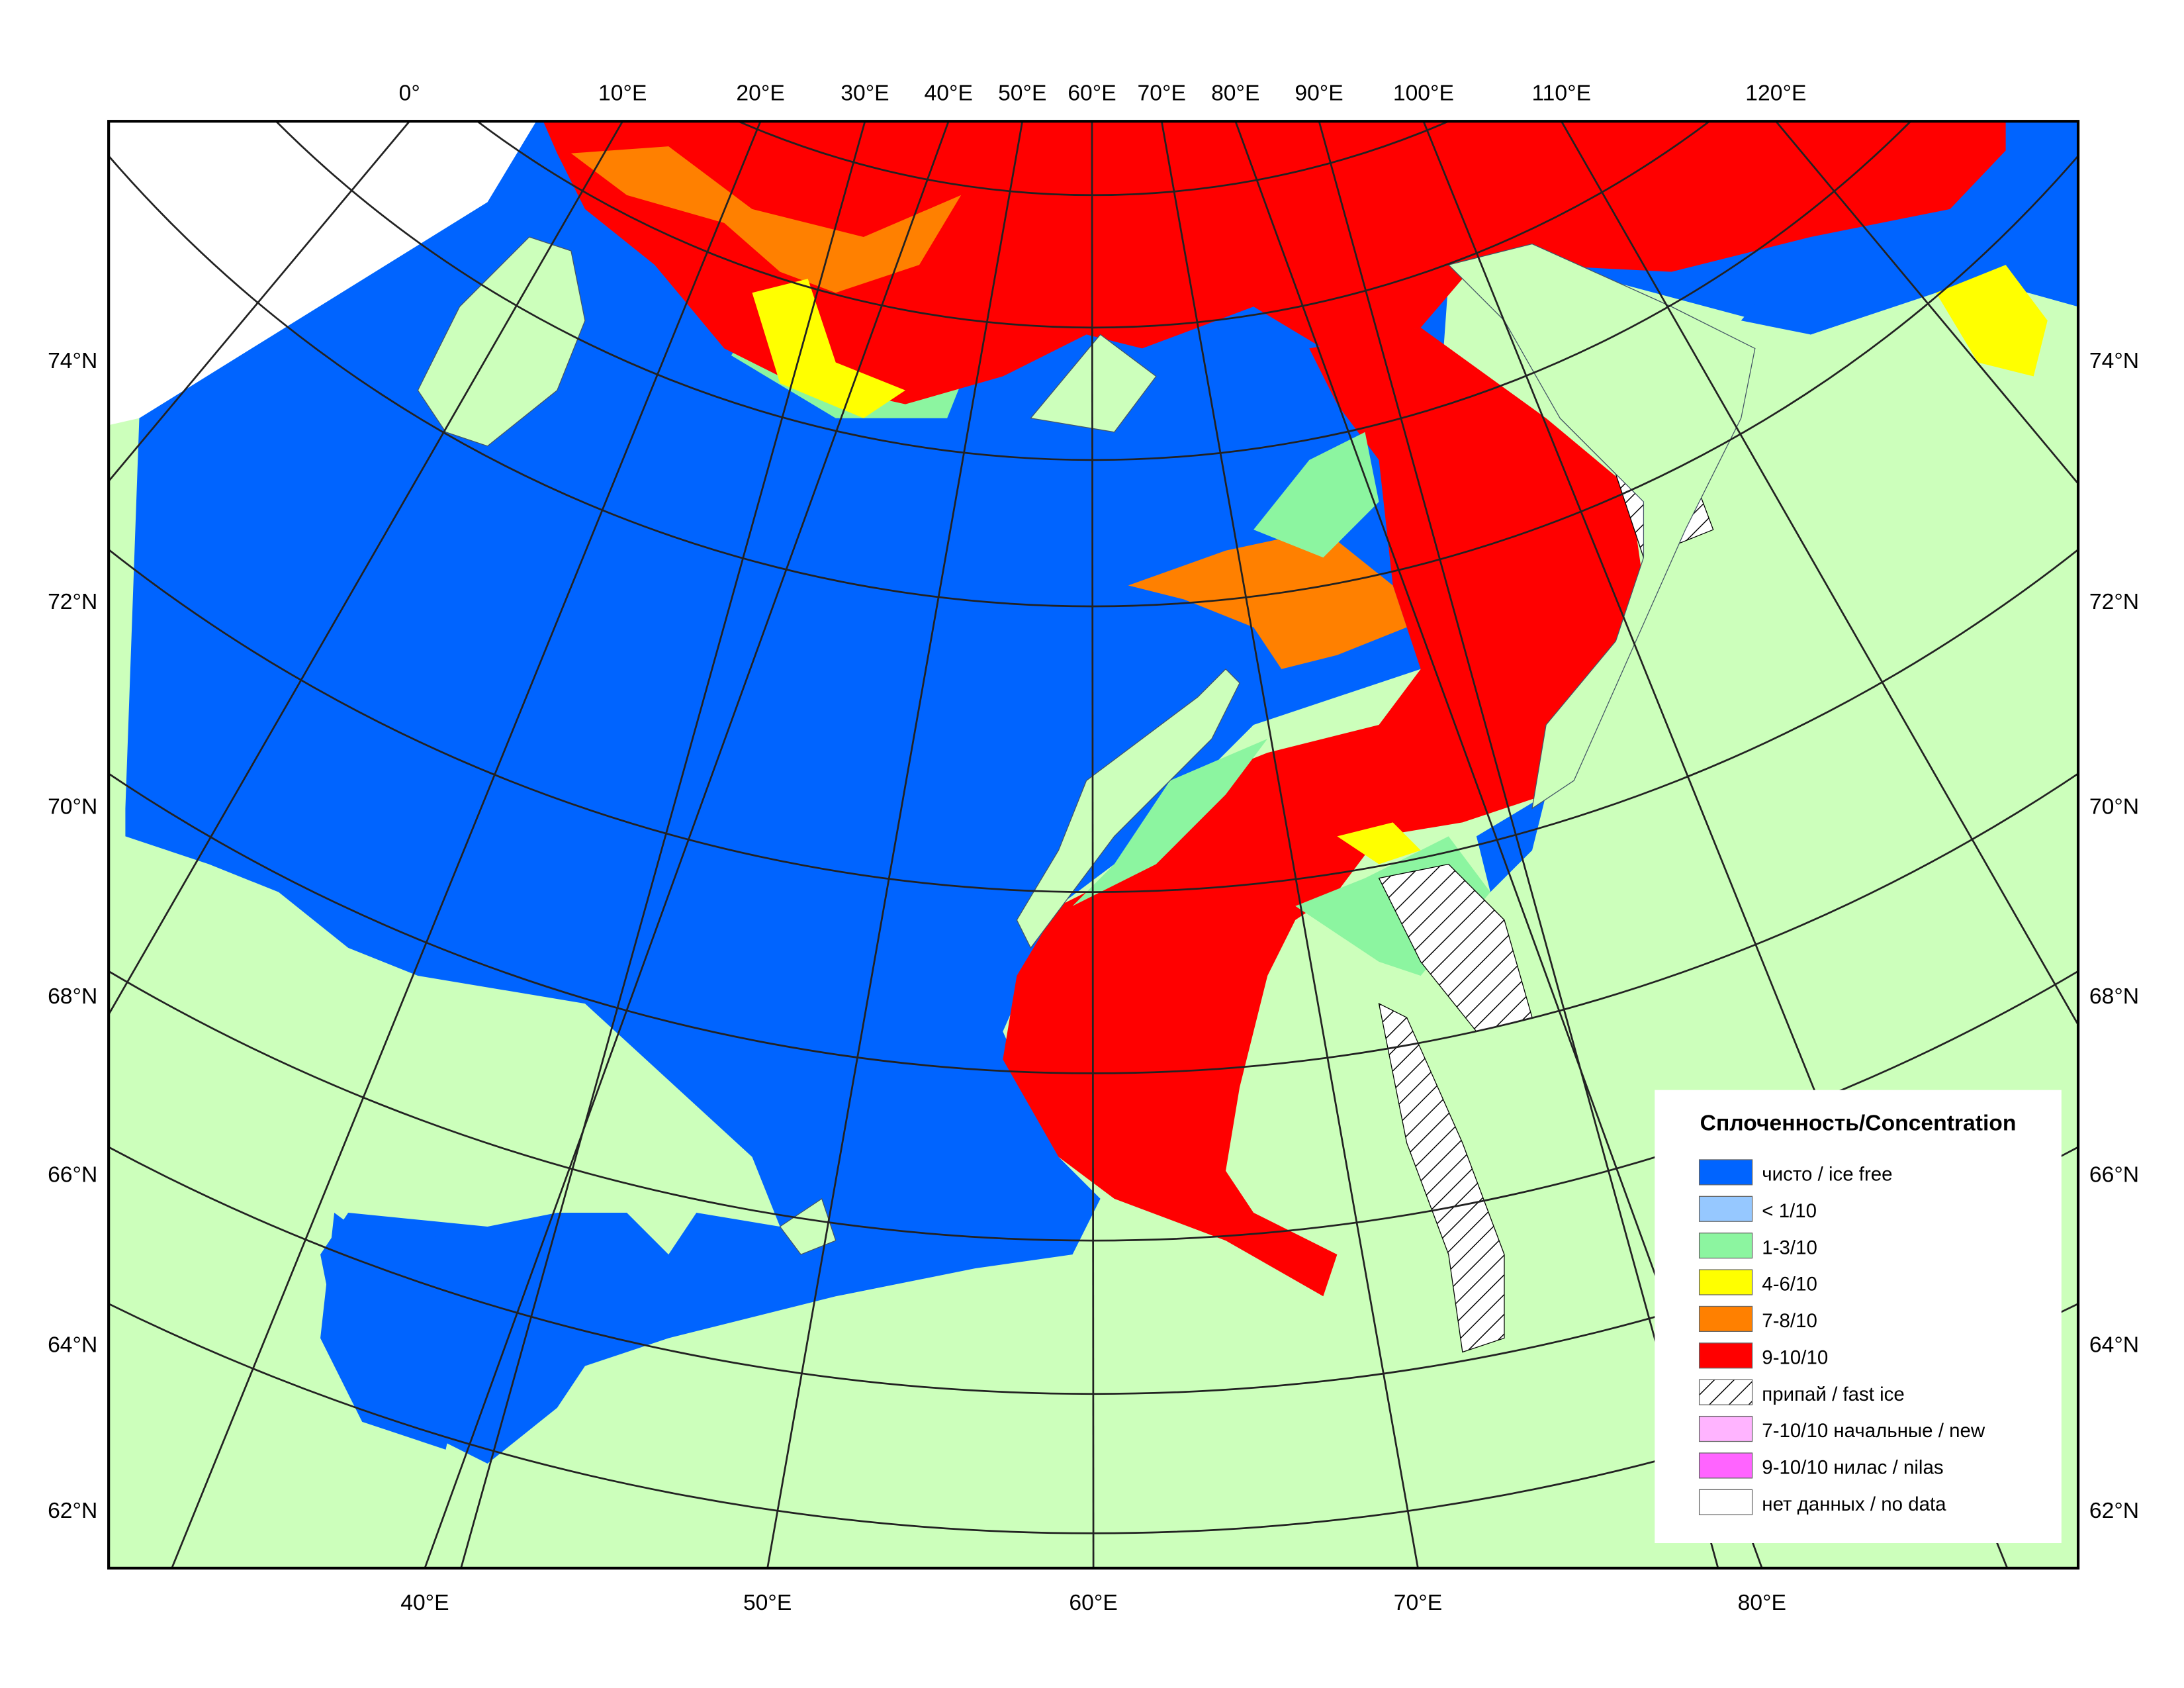  Describe the element at coordinates (1795, 1357) in the screenshot. I see `legend-label: 9-10/10` at that location.